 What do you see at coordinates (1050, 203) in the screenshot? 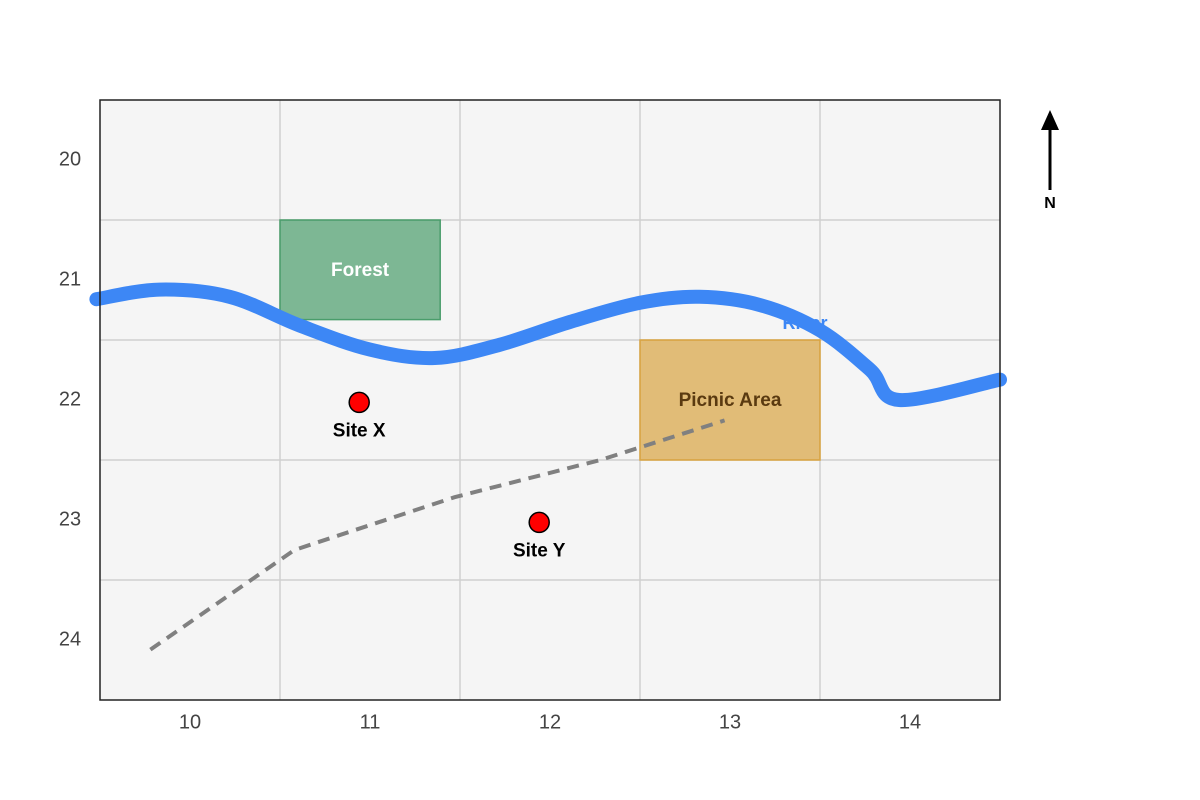
I see `north-label: N` at bounding box center [1050, 203].